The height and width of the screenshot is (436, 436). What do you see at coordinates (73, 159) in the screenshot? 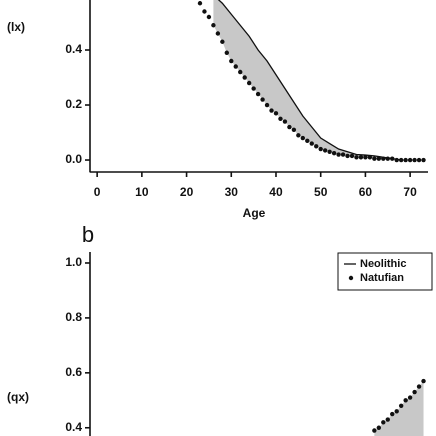
I see `y-tick-label: 0.0` at bounding box center [73, 159].